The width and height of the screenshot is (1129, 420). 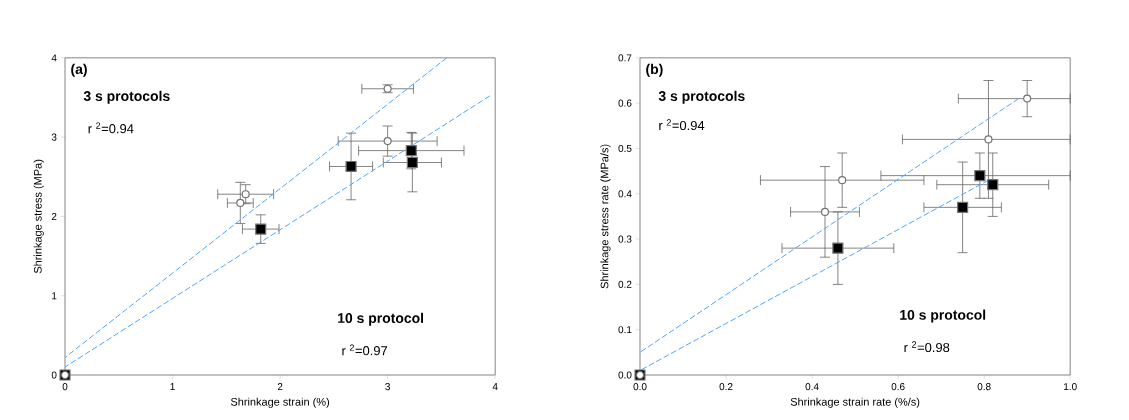 I want to click on y-axis-title: Shrinkage stress rate (MPa/s), so click(x=605, y=216).